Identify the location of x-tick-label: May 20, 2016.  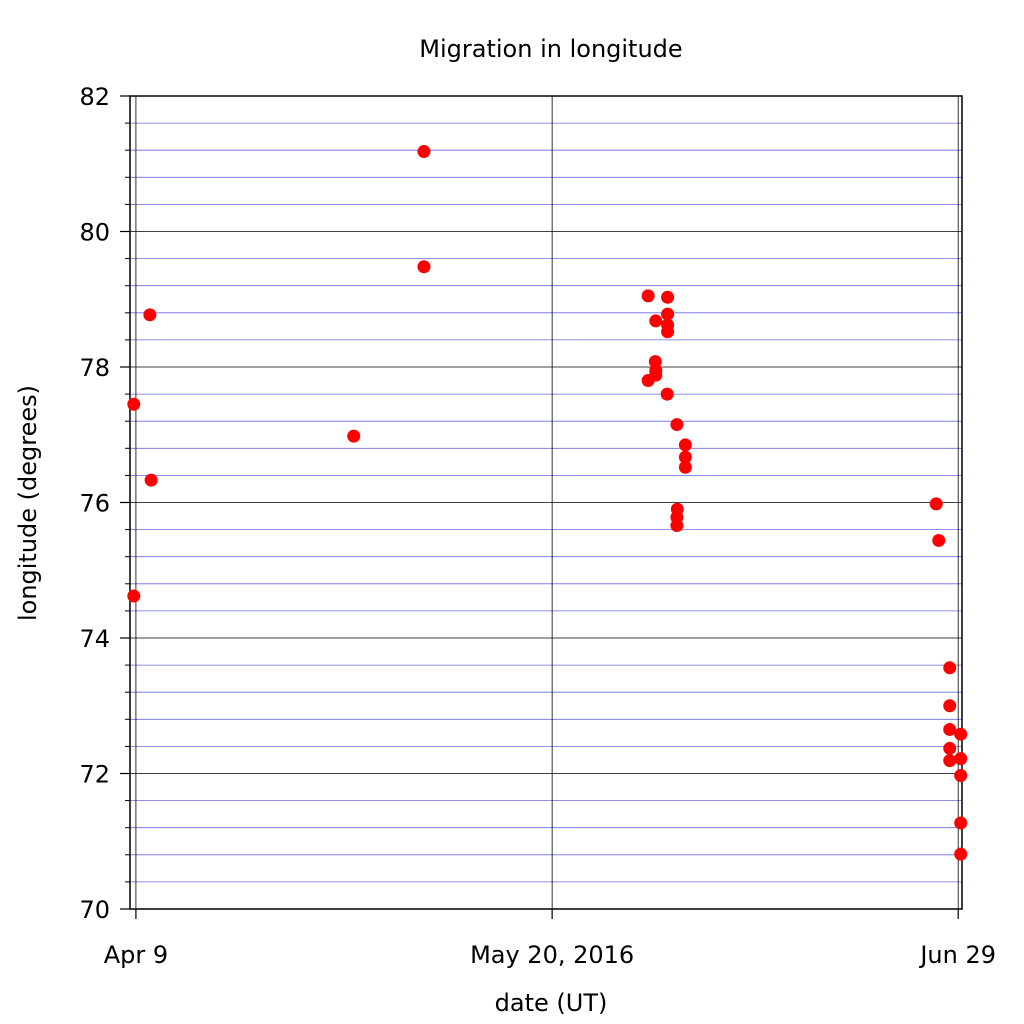
(552, 955).